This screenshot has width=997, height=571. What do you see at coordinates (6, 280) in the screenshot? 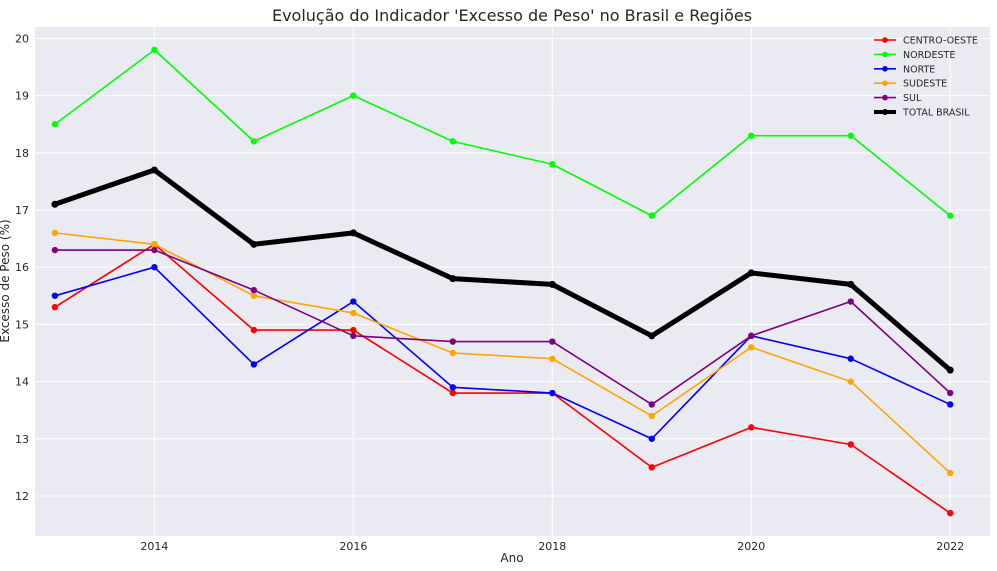
I see `y-axis-label: Excesso de Peso (%)` at bounding box center [6, 280].